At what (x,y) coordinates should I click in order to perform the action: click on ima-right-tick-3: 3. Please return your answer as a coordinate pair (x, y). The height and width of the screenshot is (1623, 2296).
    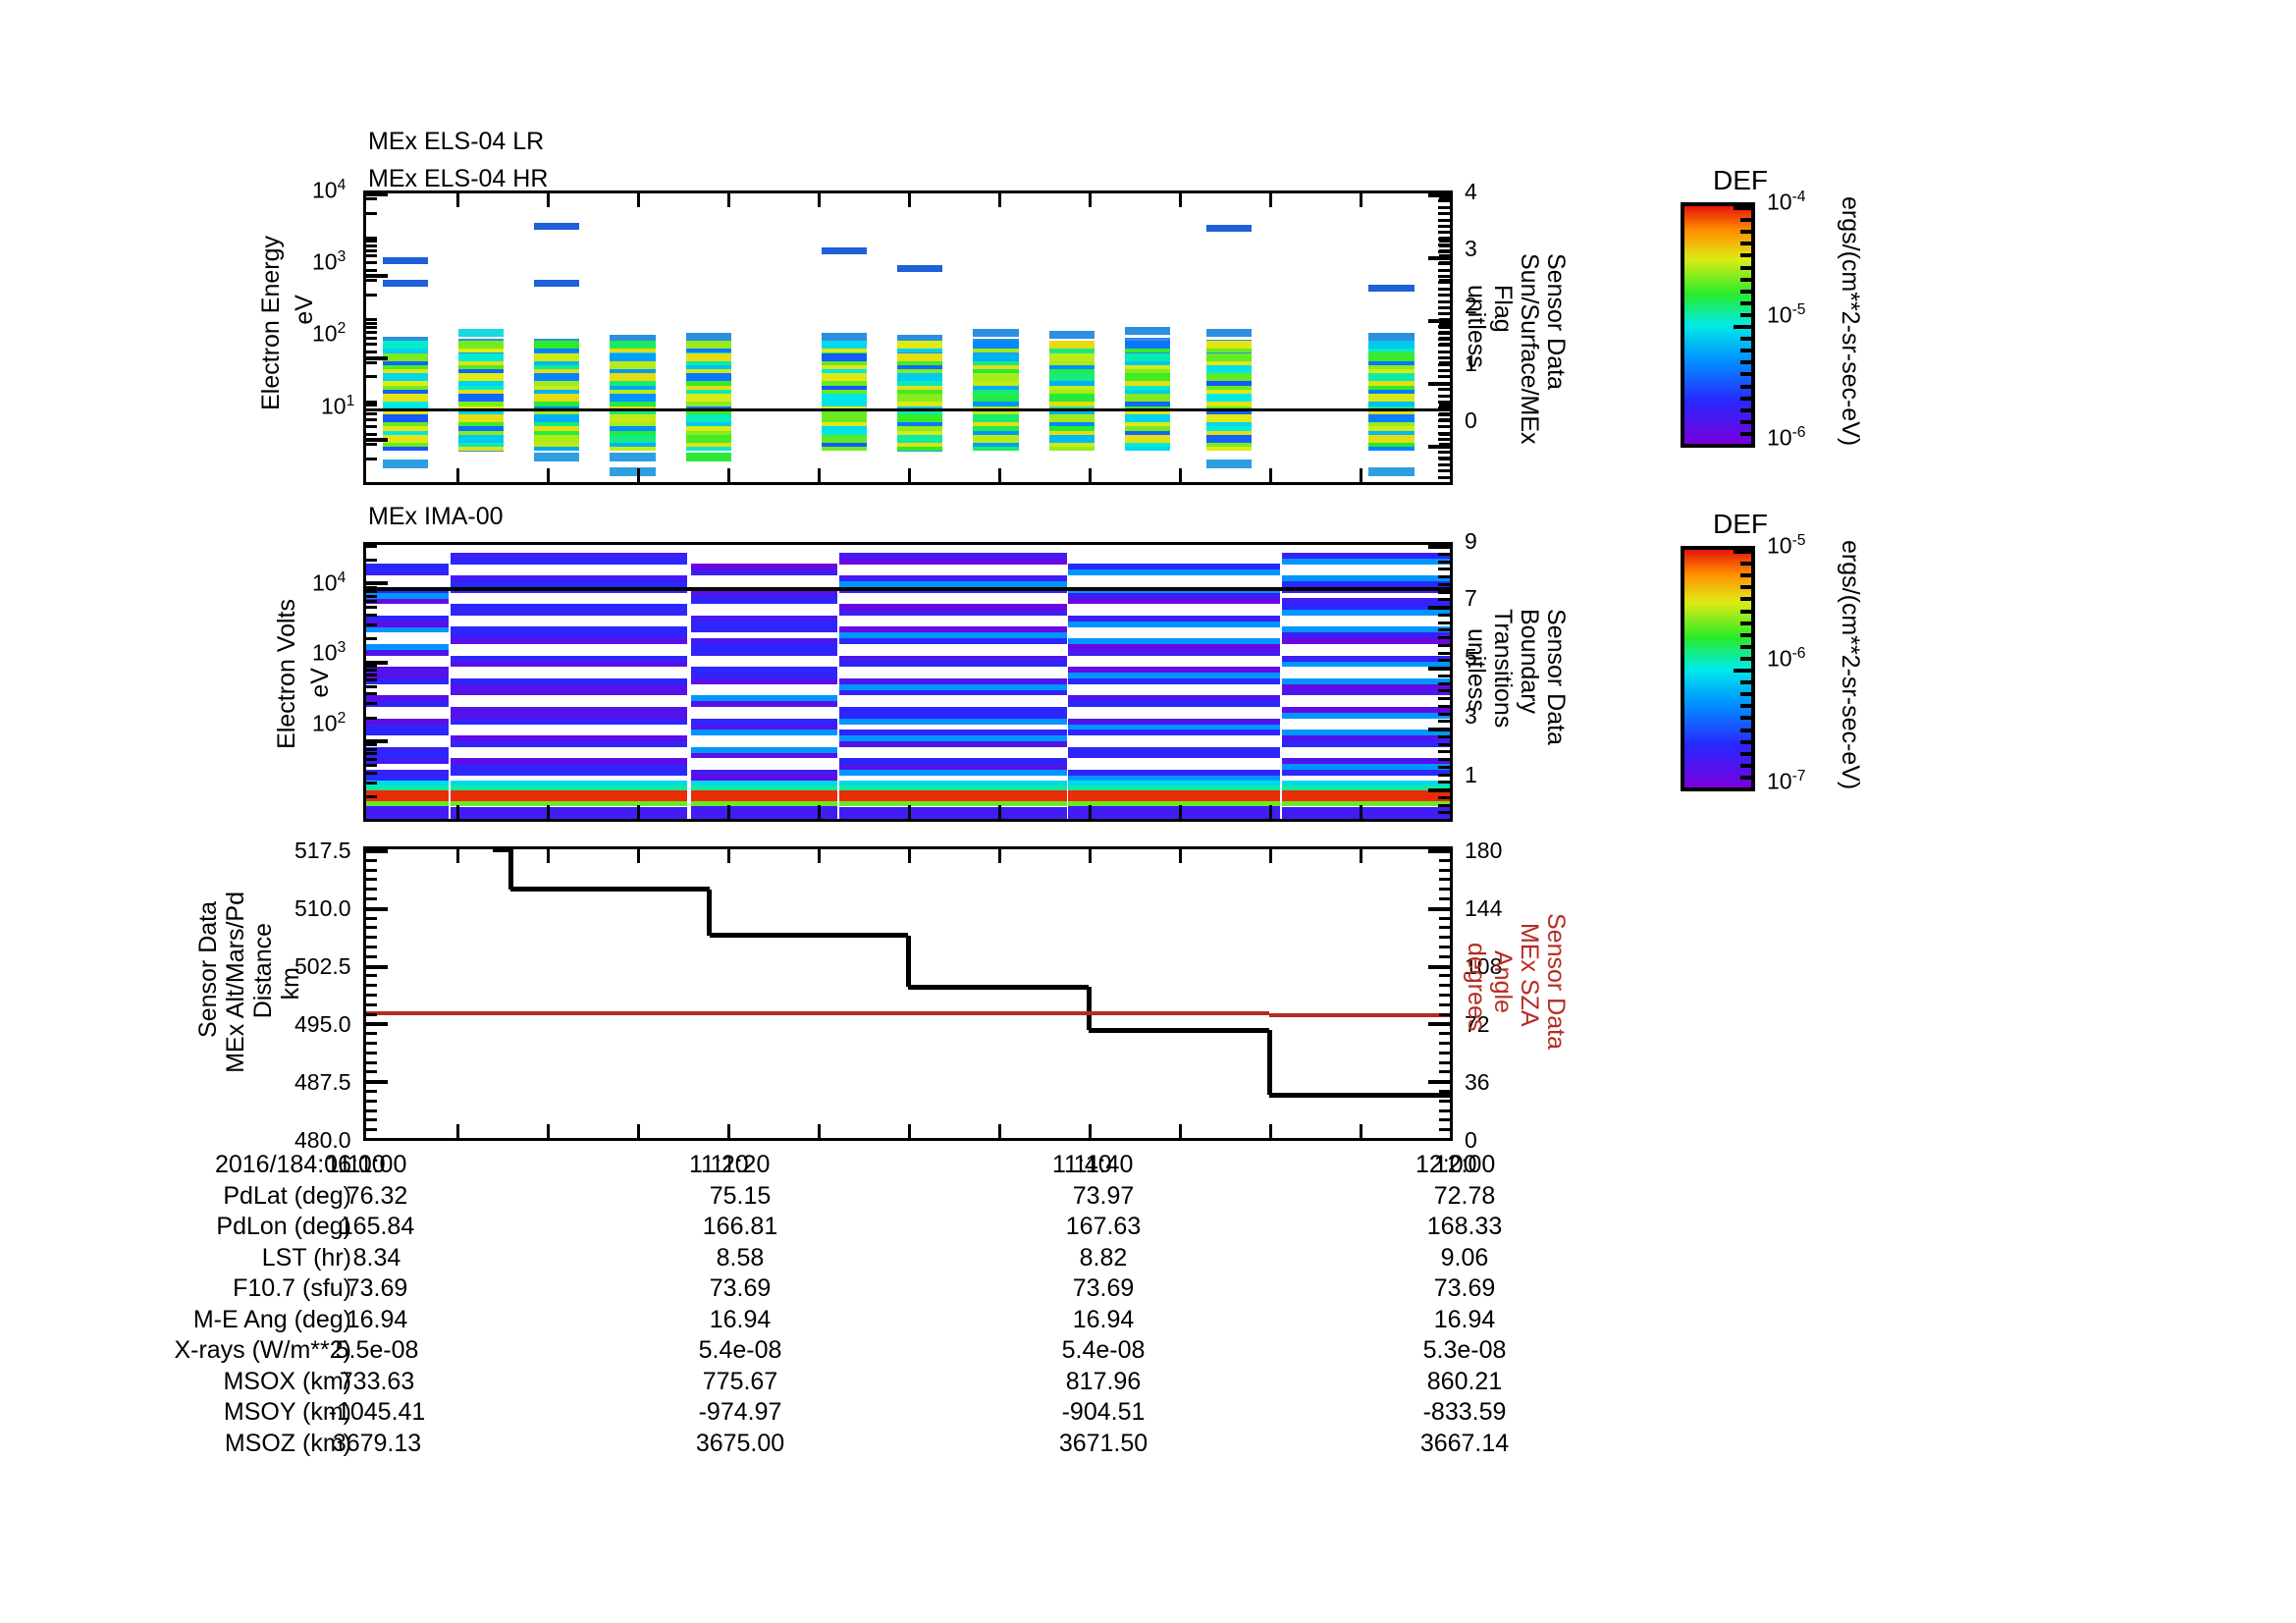
    Looking at the image, I should click on (1471, 716).